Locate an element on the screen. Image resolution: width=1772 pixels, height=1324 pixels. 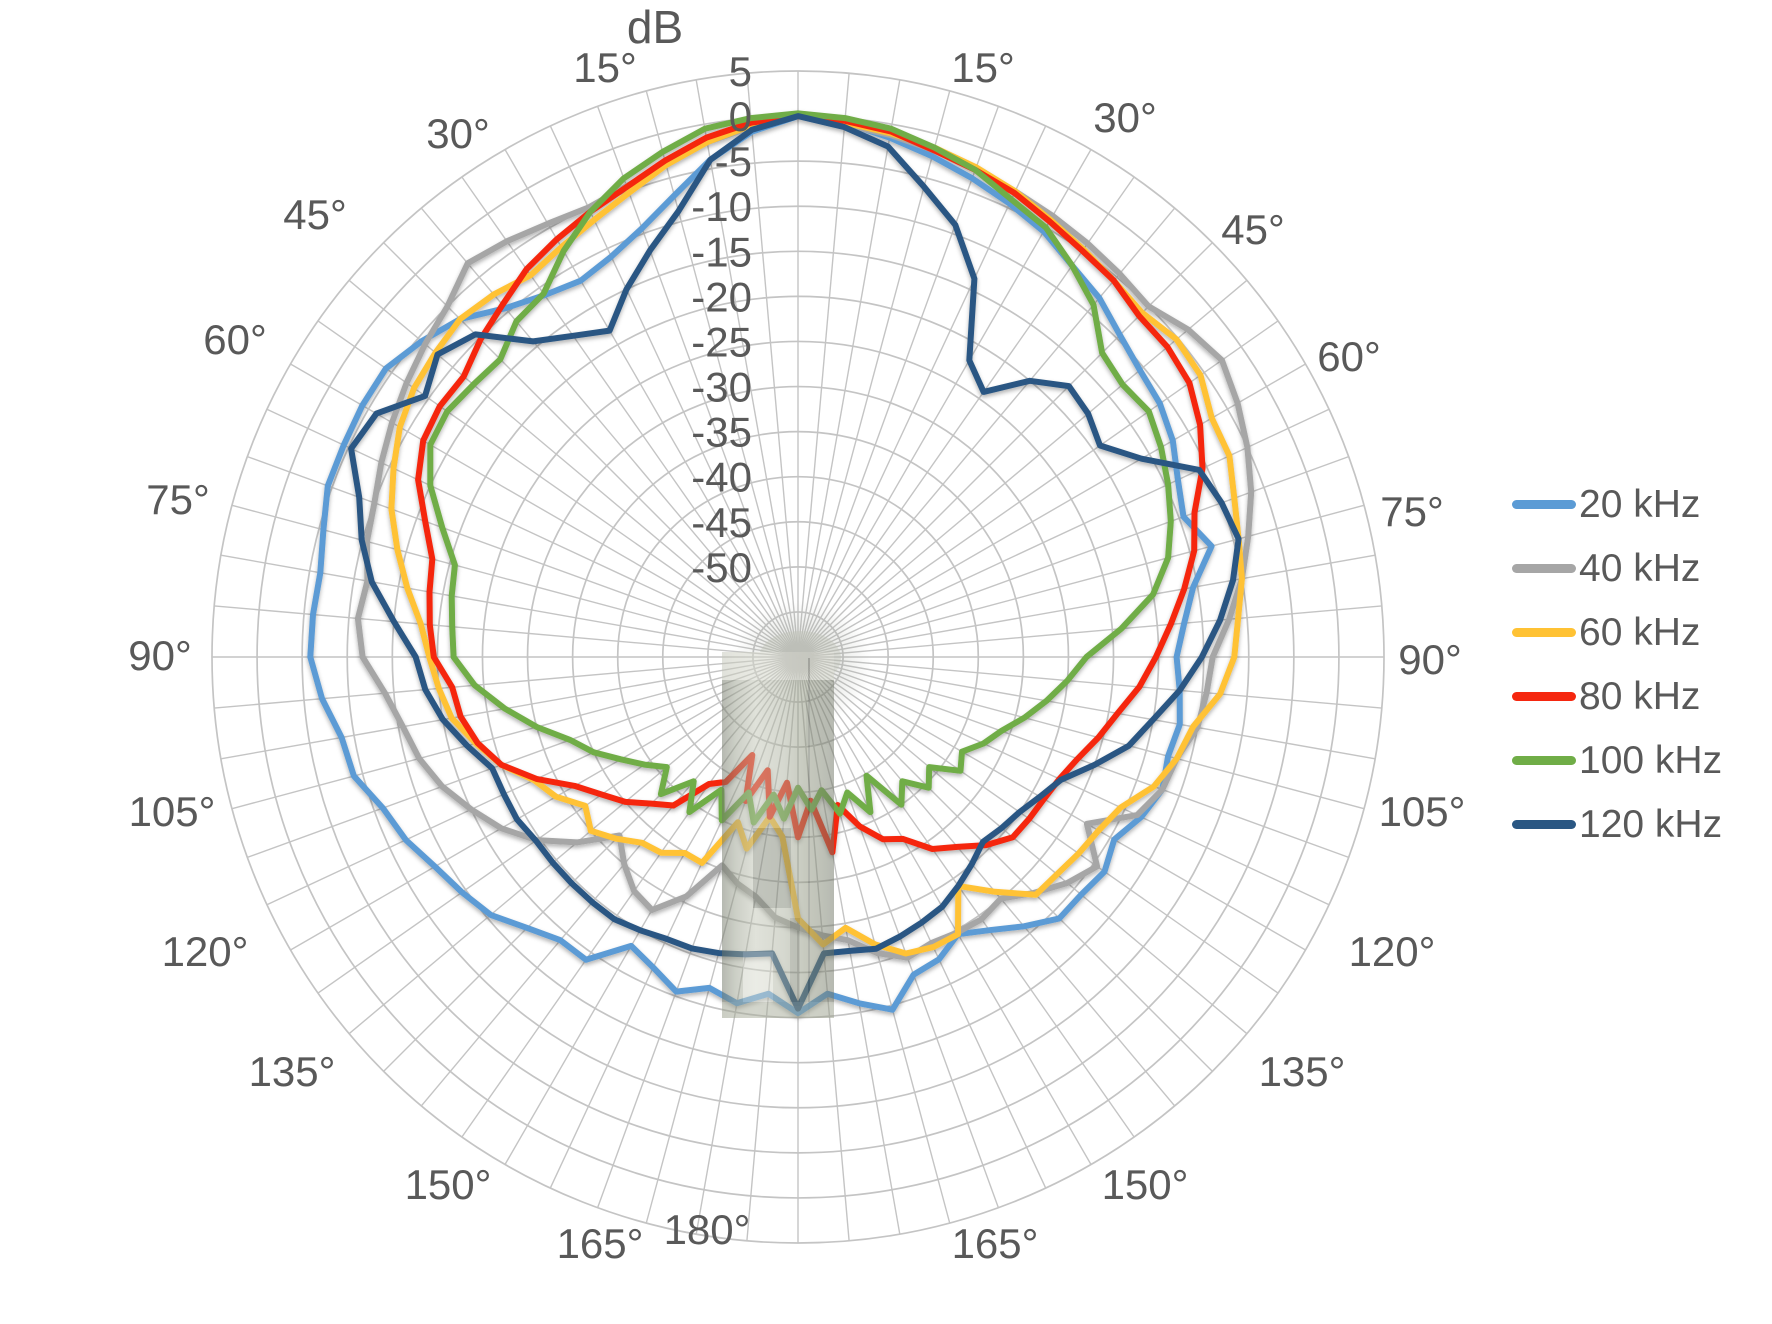
chart-legend: 20 kHz 40 kHz 60 kHz 80 kHz 100 kHz 120 kHz is located at coordinates (1617, 664).